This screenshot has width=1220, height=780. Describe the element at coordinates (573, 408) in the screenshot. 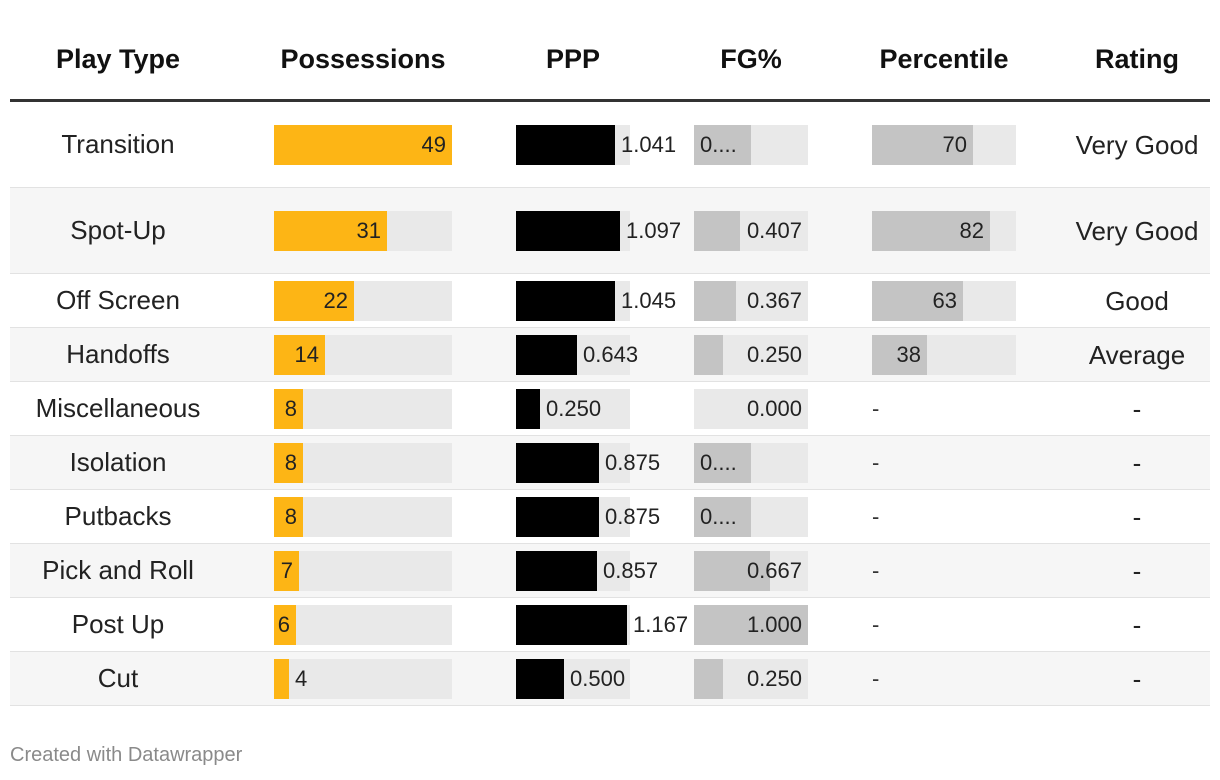

I see `ppp-cell: 0.250` at that location.